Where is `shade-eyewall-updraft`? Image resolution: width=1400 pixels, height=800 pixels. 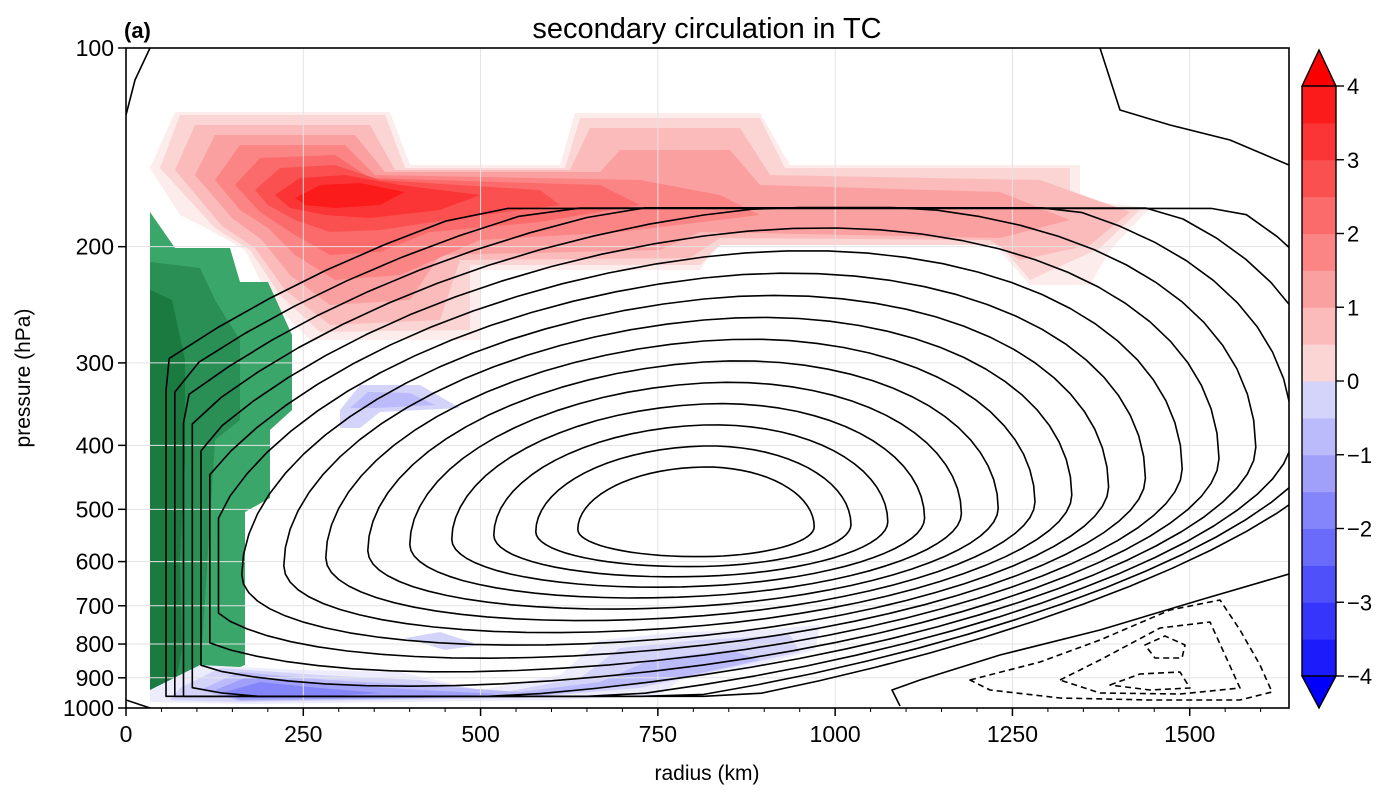
shade-eyewall-updraft is located at coordinates (221, 451).